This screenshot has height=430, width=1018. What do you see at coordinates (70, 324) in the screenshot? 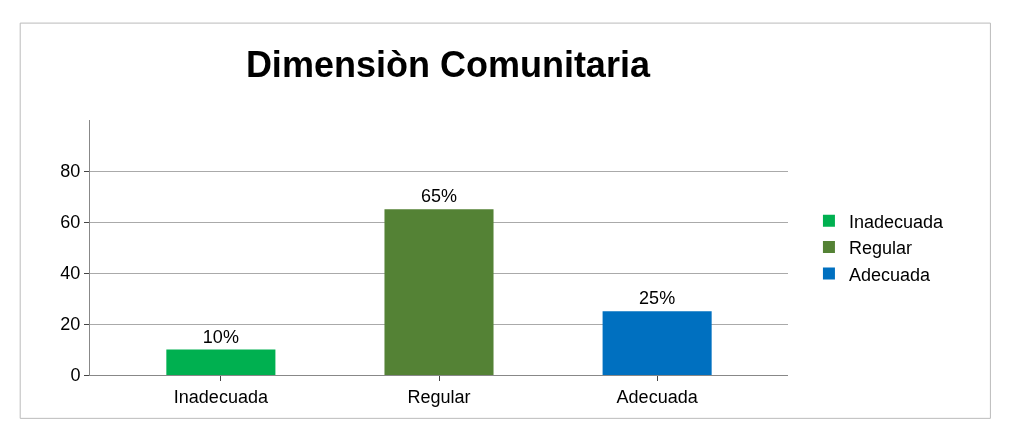
I see `y-tick-label: 20` at bounding box center [70, 324].